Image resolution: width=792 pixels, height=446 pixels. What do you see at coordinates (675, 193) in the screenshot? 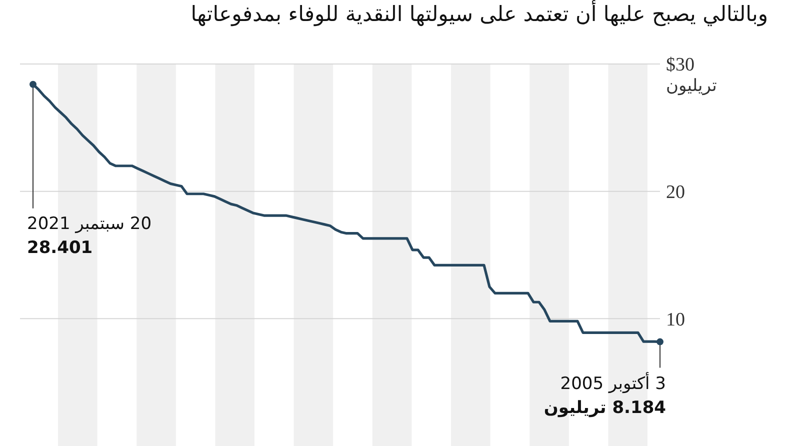
I see `y-tick-label: 20` at bounding box center [675, 193].